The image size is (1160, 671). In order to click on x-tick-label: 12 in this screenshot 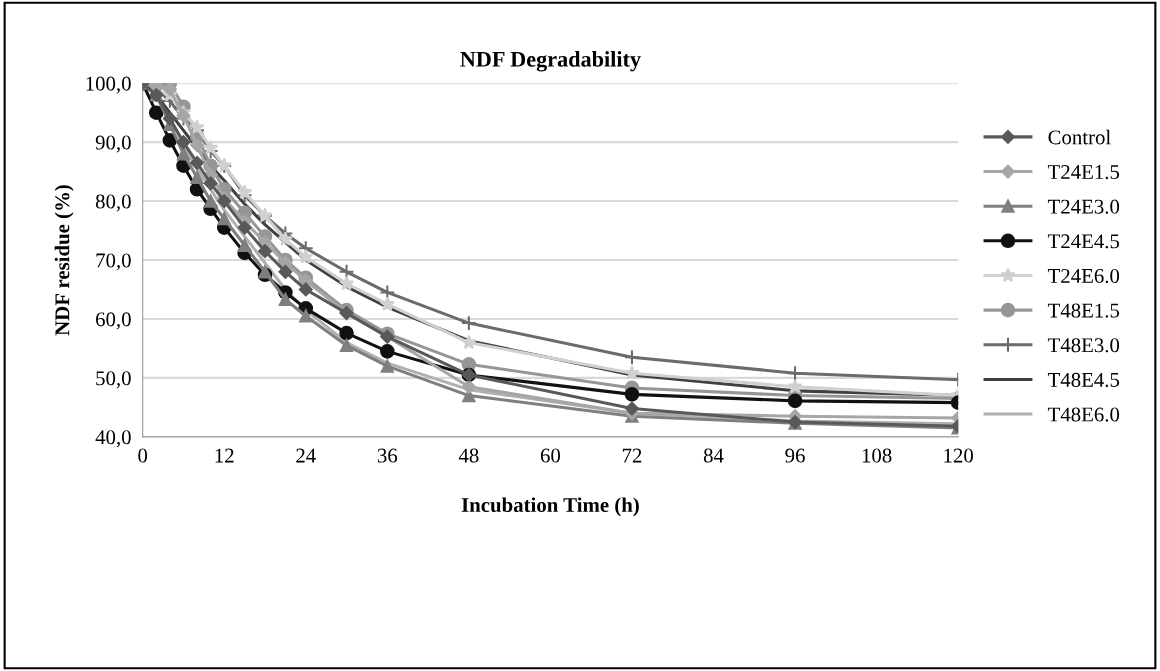, I will do `click(224, 455)`.